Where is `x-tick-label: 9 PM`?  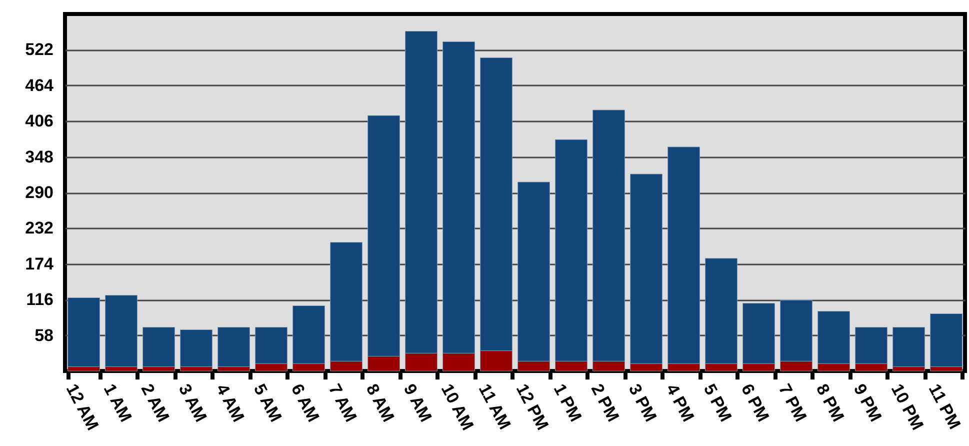
x-tick-label: 9 PM is located at coordinates (868, 402).